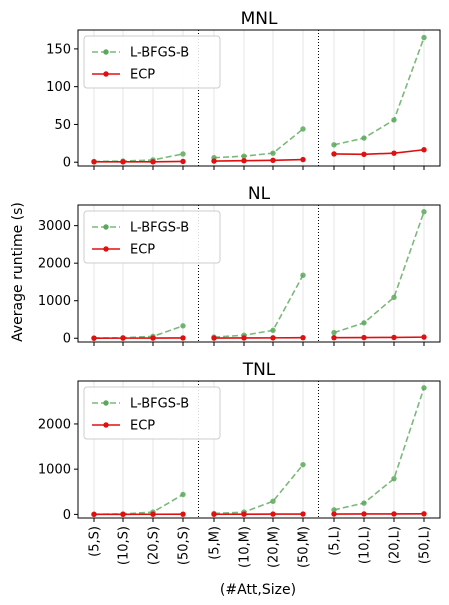 This screenshot has width=449, height=605. I want to click on x-axis-label: (#Att,Size), so click(258, 590).